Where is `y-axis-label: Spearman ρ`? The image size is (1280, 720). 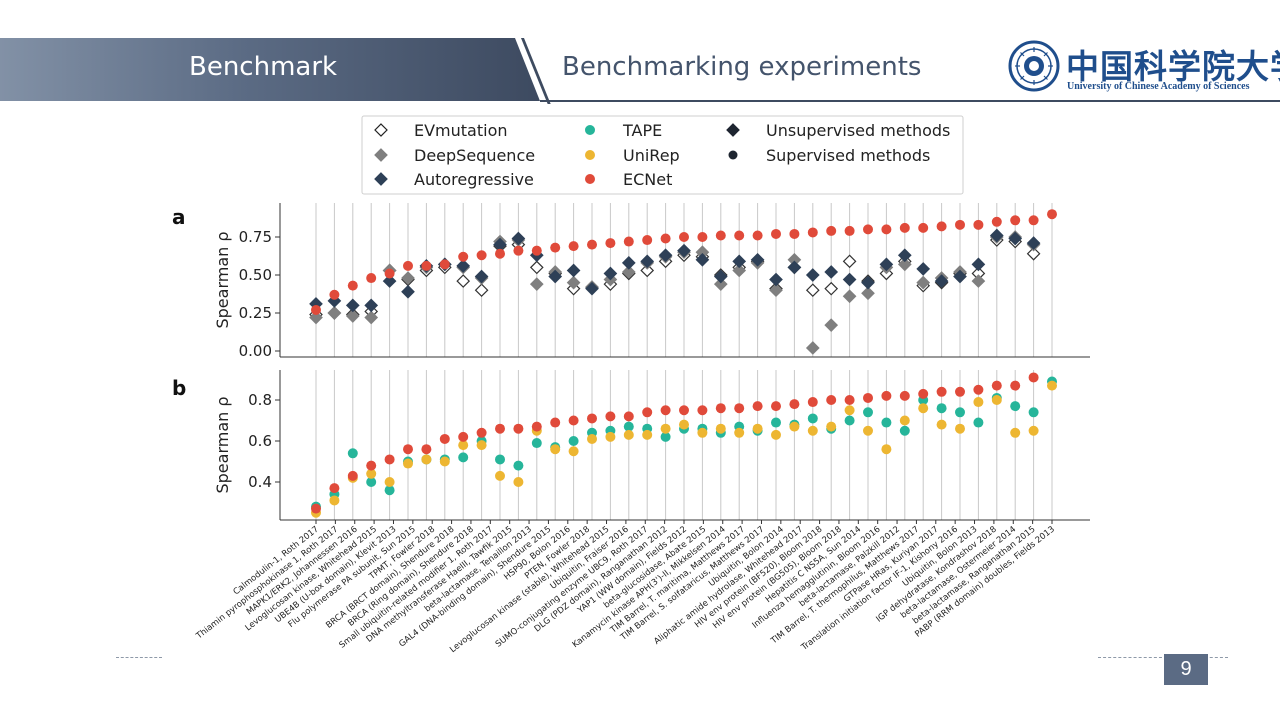
y-axis-label: Spearman ρ is located at coordinates (222, 279).